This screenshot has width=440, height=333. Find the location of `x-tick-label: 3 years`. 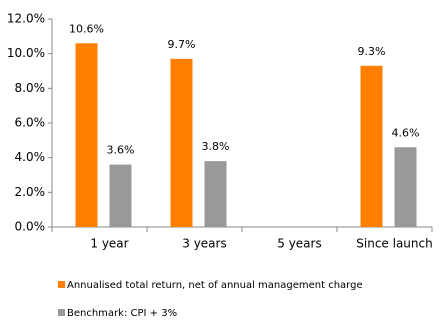

x-tick-label: 3 years is located at coordinates (204, 244).